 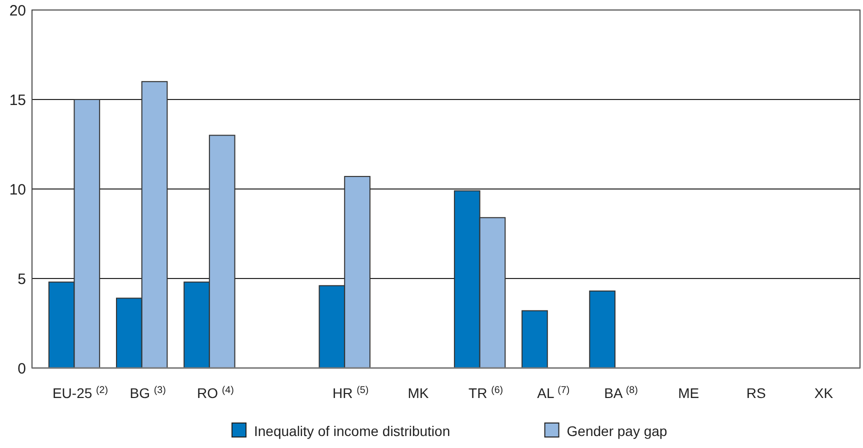 I want to click on x-tick-label: BG $^{(3)}$, so click(x=148, y=392).